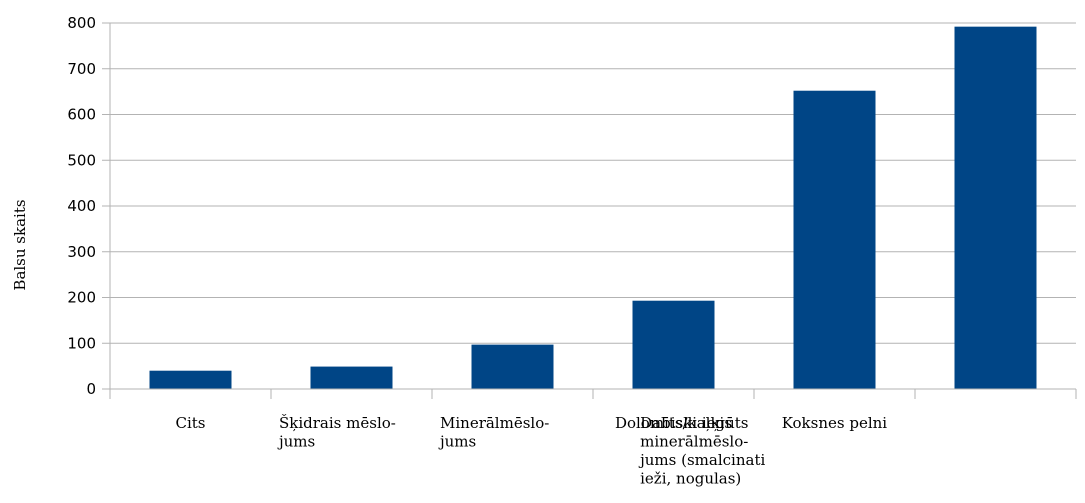 Image resolution: width=1085 pixels, height=503 pixels. I want to click on y-tick-label: 500, so click(81, 160).